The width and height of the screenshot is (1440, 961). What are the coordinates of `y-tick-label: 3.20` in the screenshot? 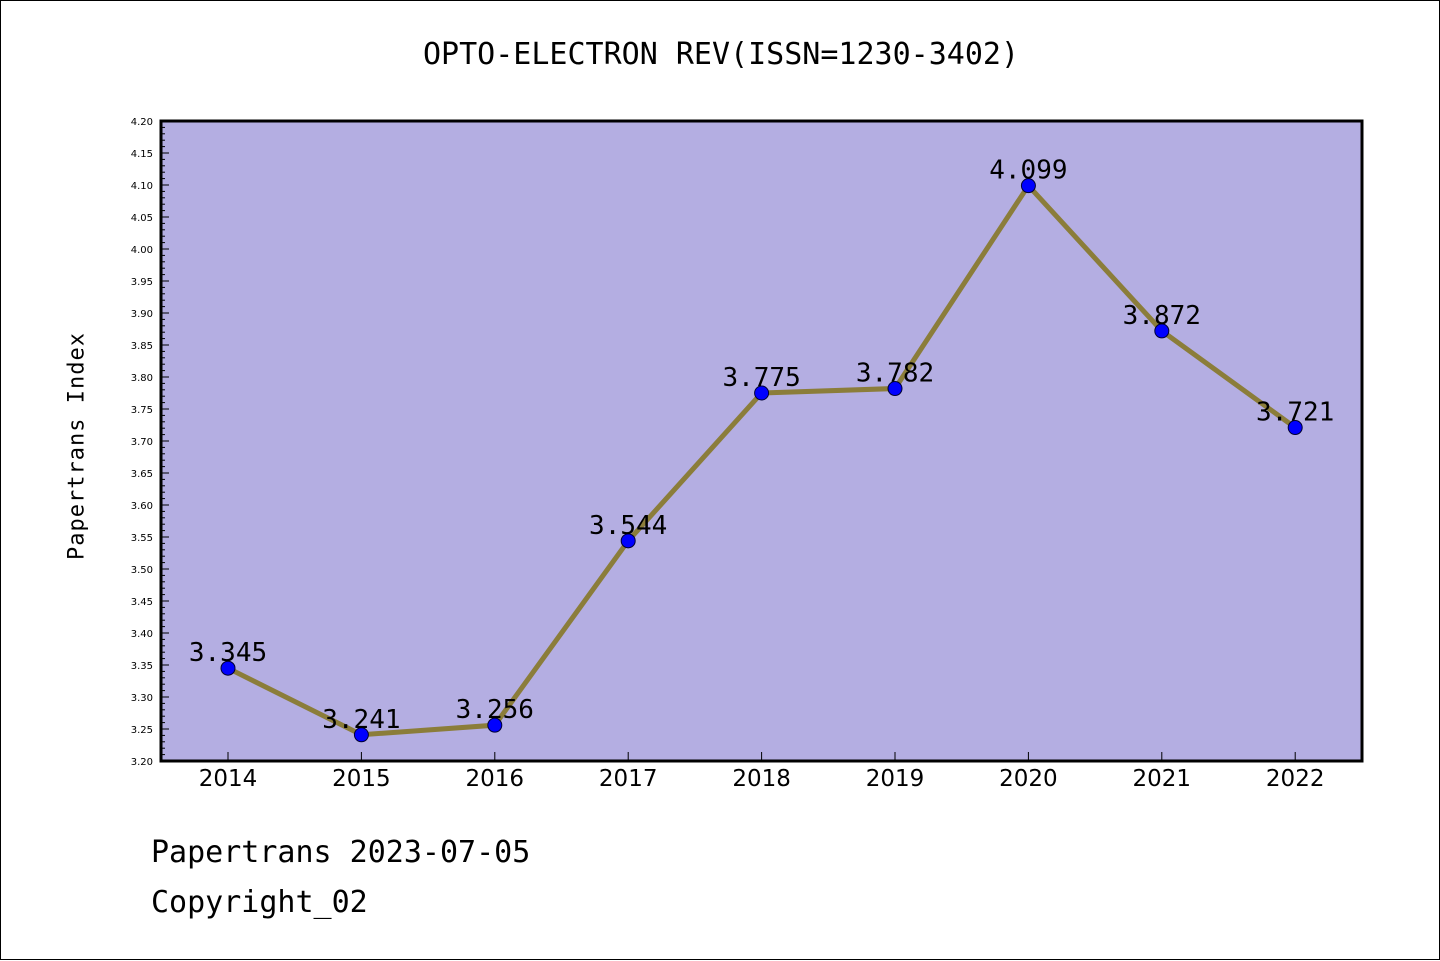 It's located at (142, 762).